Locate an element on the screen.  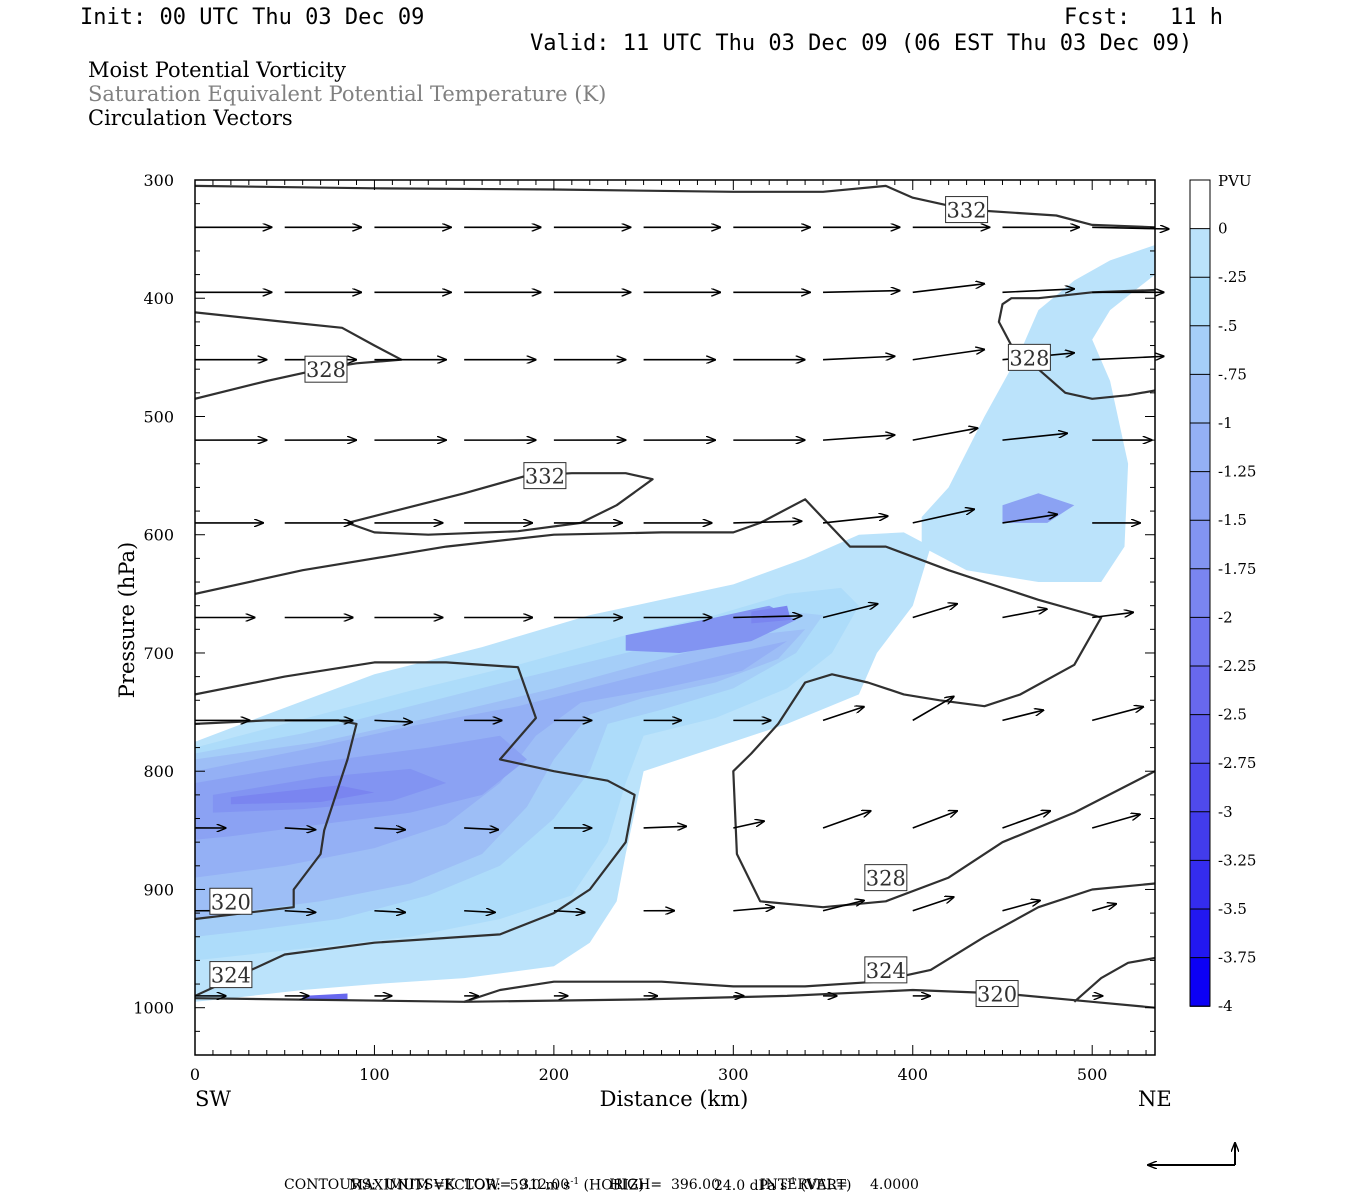
y-tick-label: 1000 is located at coordinates (153, 1008).